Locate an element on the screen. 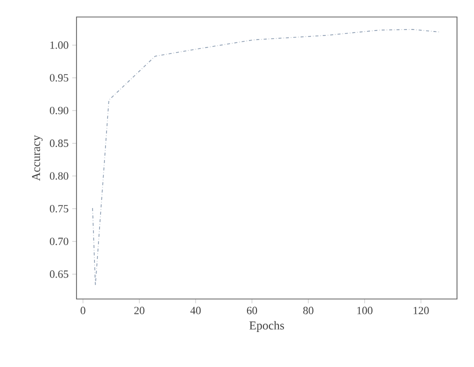 The width and height of the screenshot is (474, 367). y-tick-label: 1.00 is located at coordinates (59, 45).